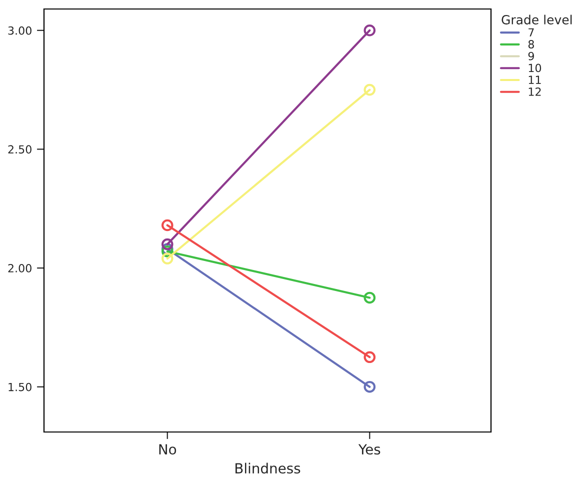 The image size is (578, 481). I want to click on y-tick-label: 2.00, so click(20, 268).